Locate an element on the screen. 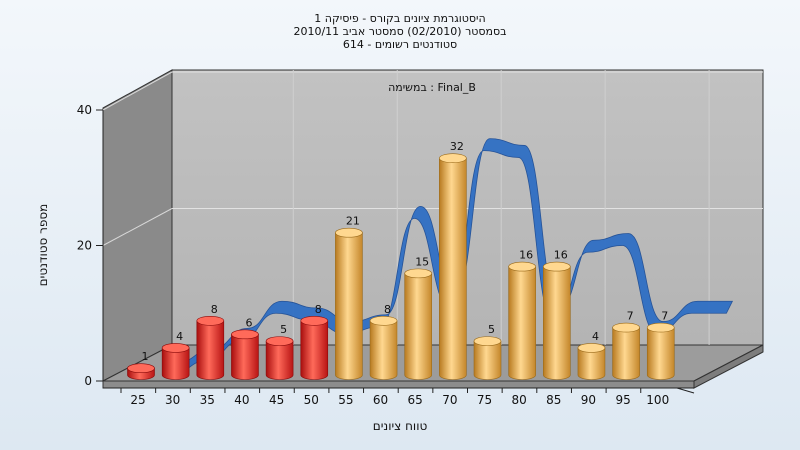 The height and width of the screenshot is (450, 800). data-label-55: 21 is located at coordinates (353, 221).